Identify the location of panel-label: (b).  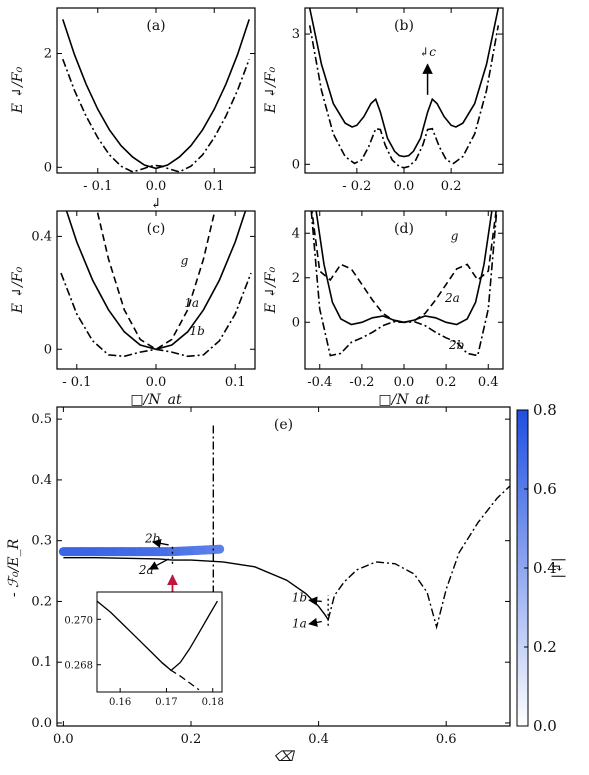
(404, 26).